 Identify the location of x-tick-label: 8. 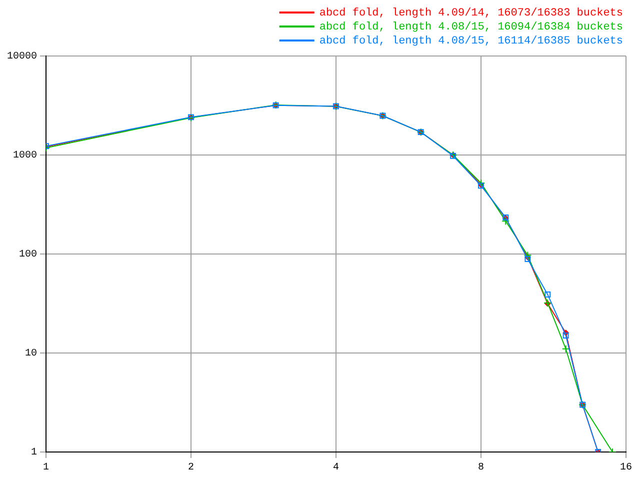
(481, 468).